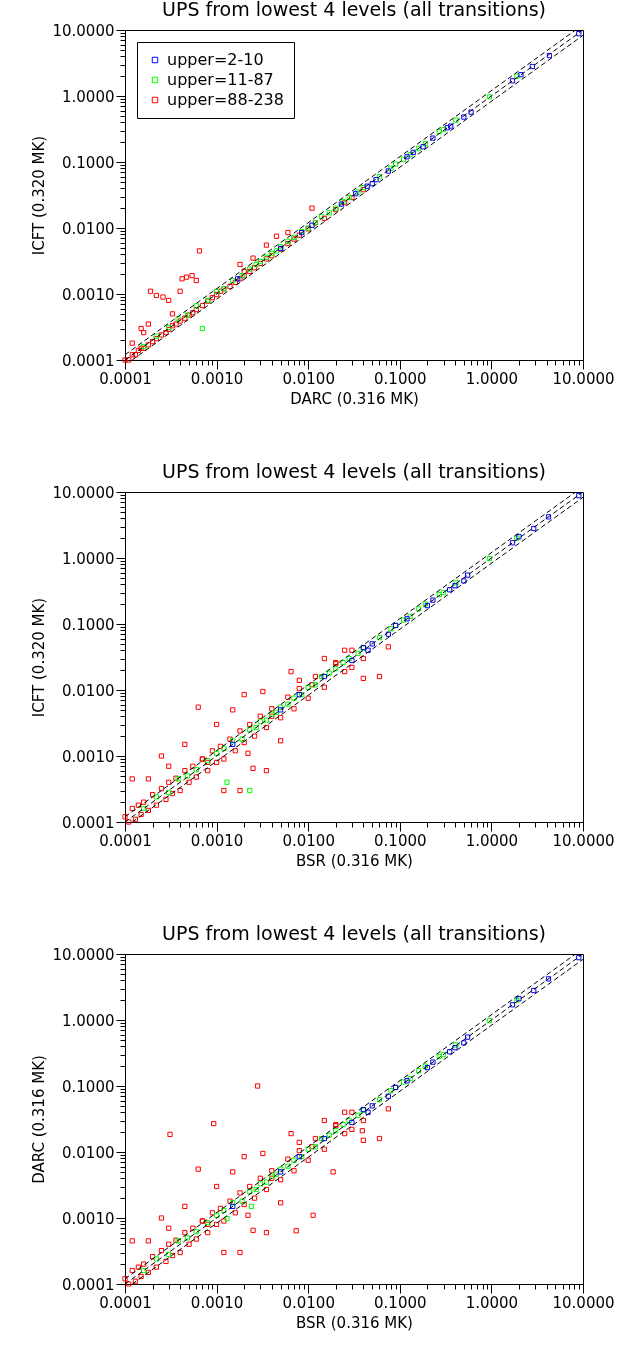 Image resolution: width=640 pixels, height=1357 pixels. What do you see at coordinates (39, 1119) in the screenshot?
I see `y-axis-title: DARC (0.316 MK)` at bounding box center [39, 1119].